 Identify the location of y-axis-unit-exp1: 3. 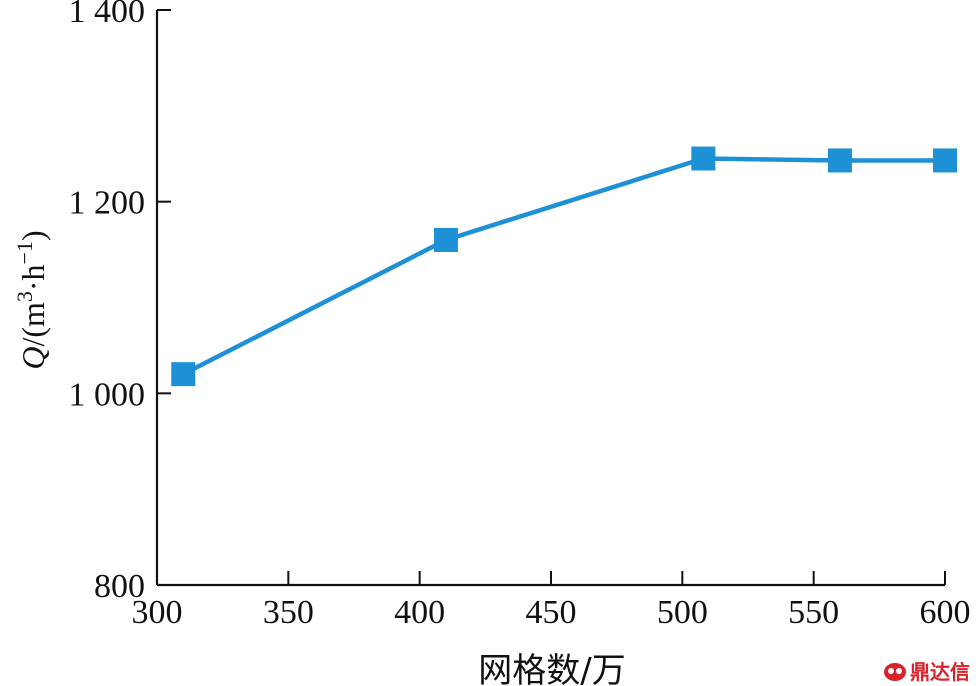
(24, 296).